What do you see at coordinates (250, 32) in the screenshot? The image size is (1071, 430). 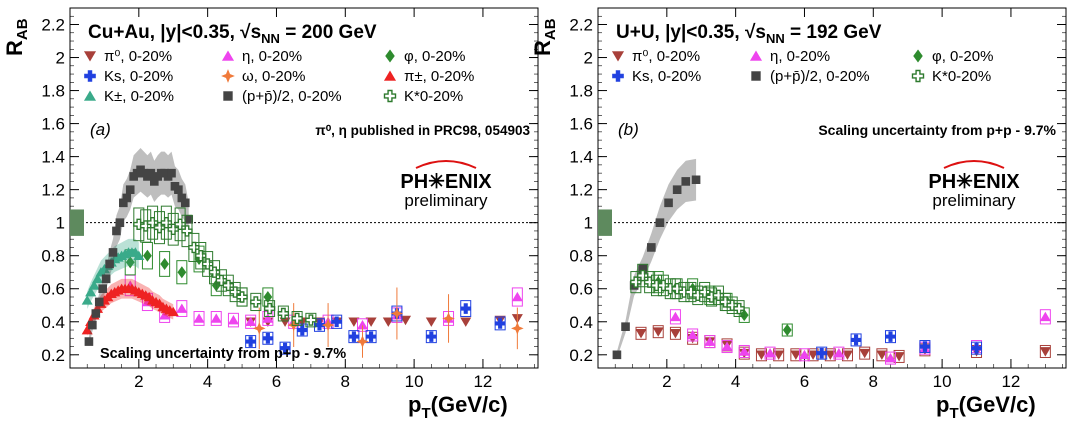 I see `panel-title-energy: √s` at bounding box center [250, 32].